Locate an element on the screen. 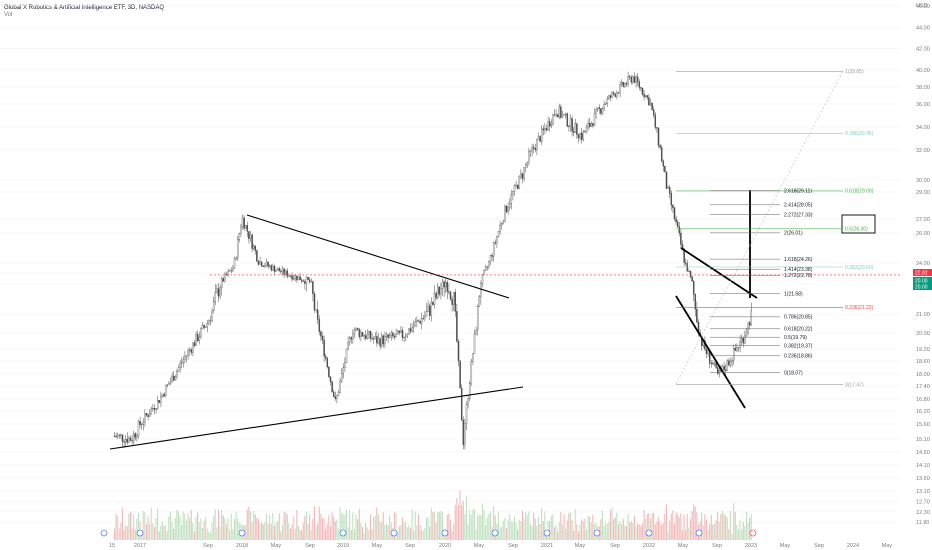 Image resolution: width=932 pixels, height=550 pixels. price-tick-label: 13.60 is located at coordinates (923, 479).